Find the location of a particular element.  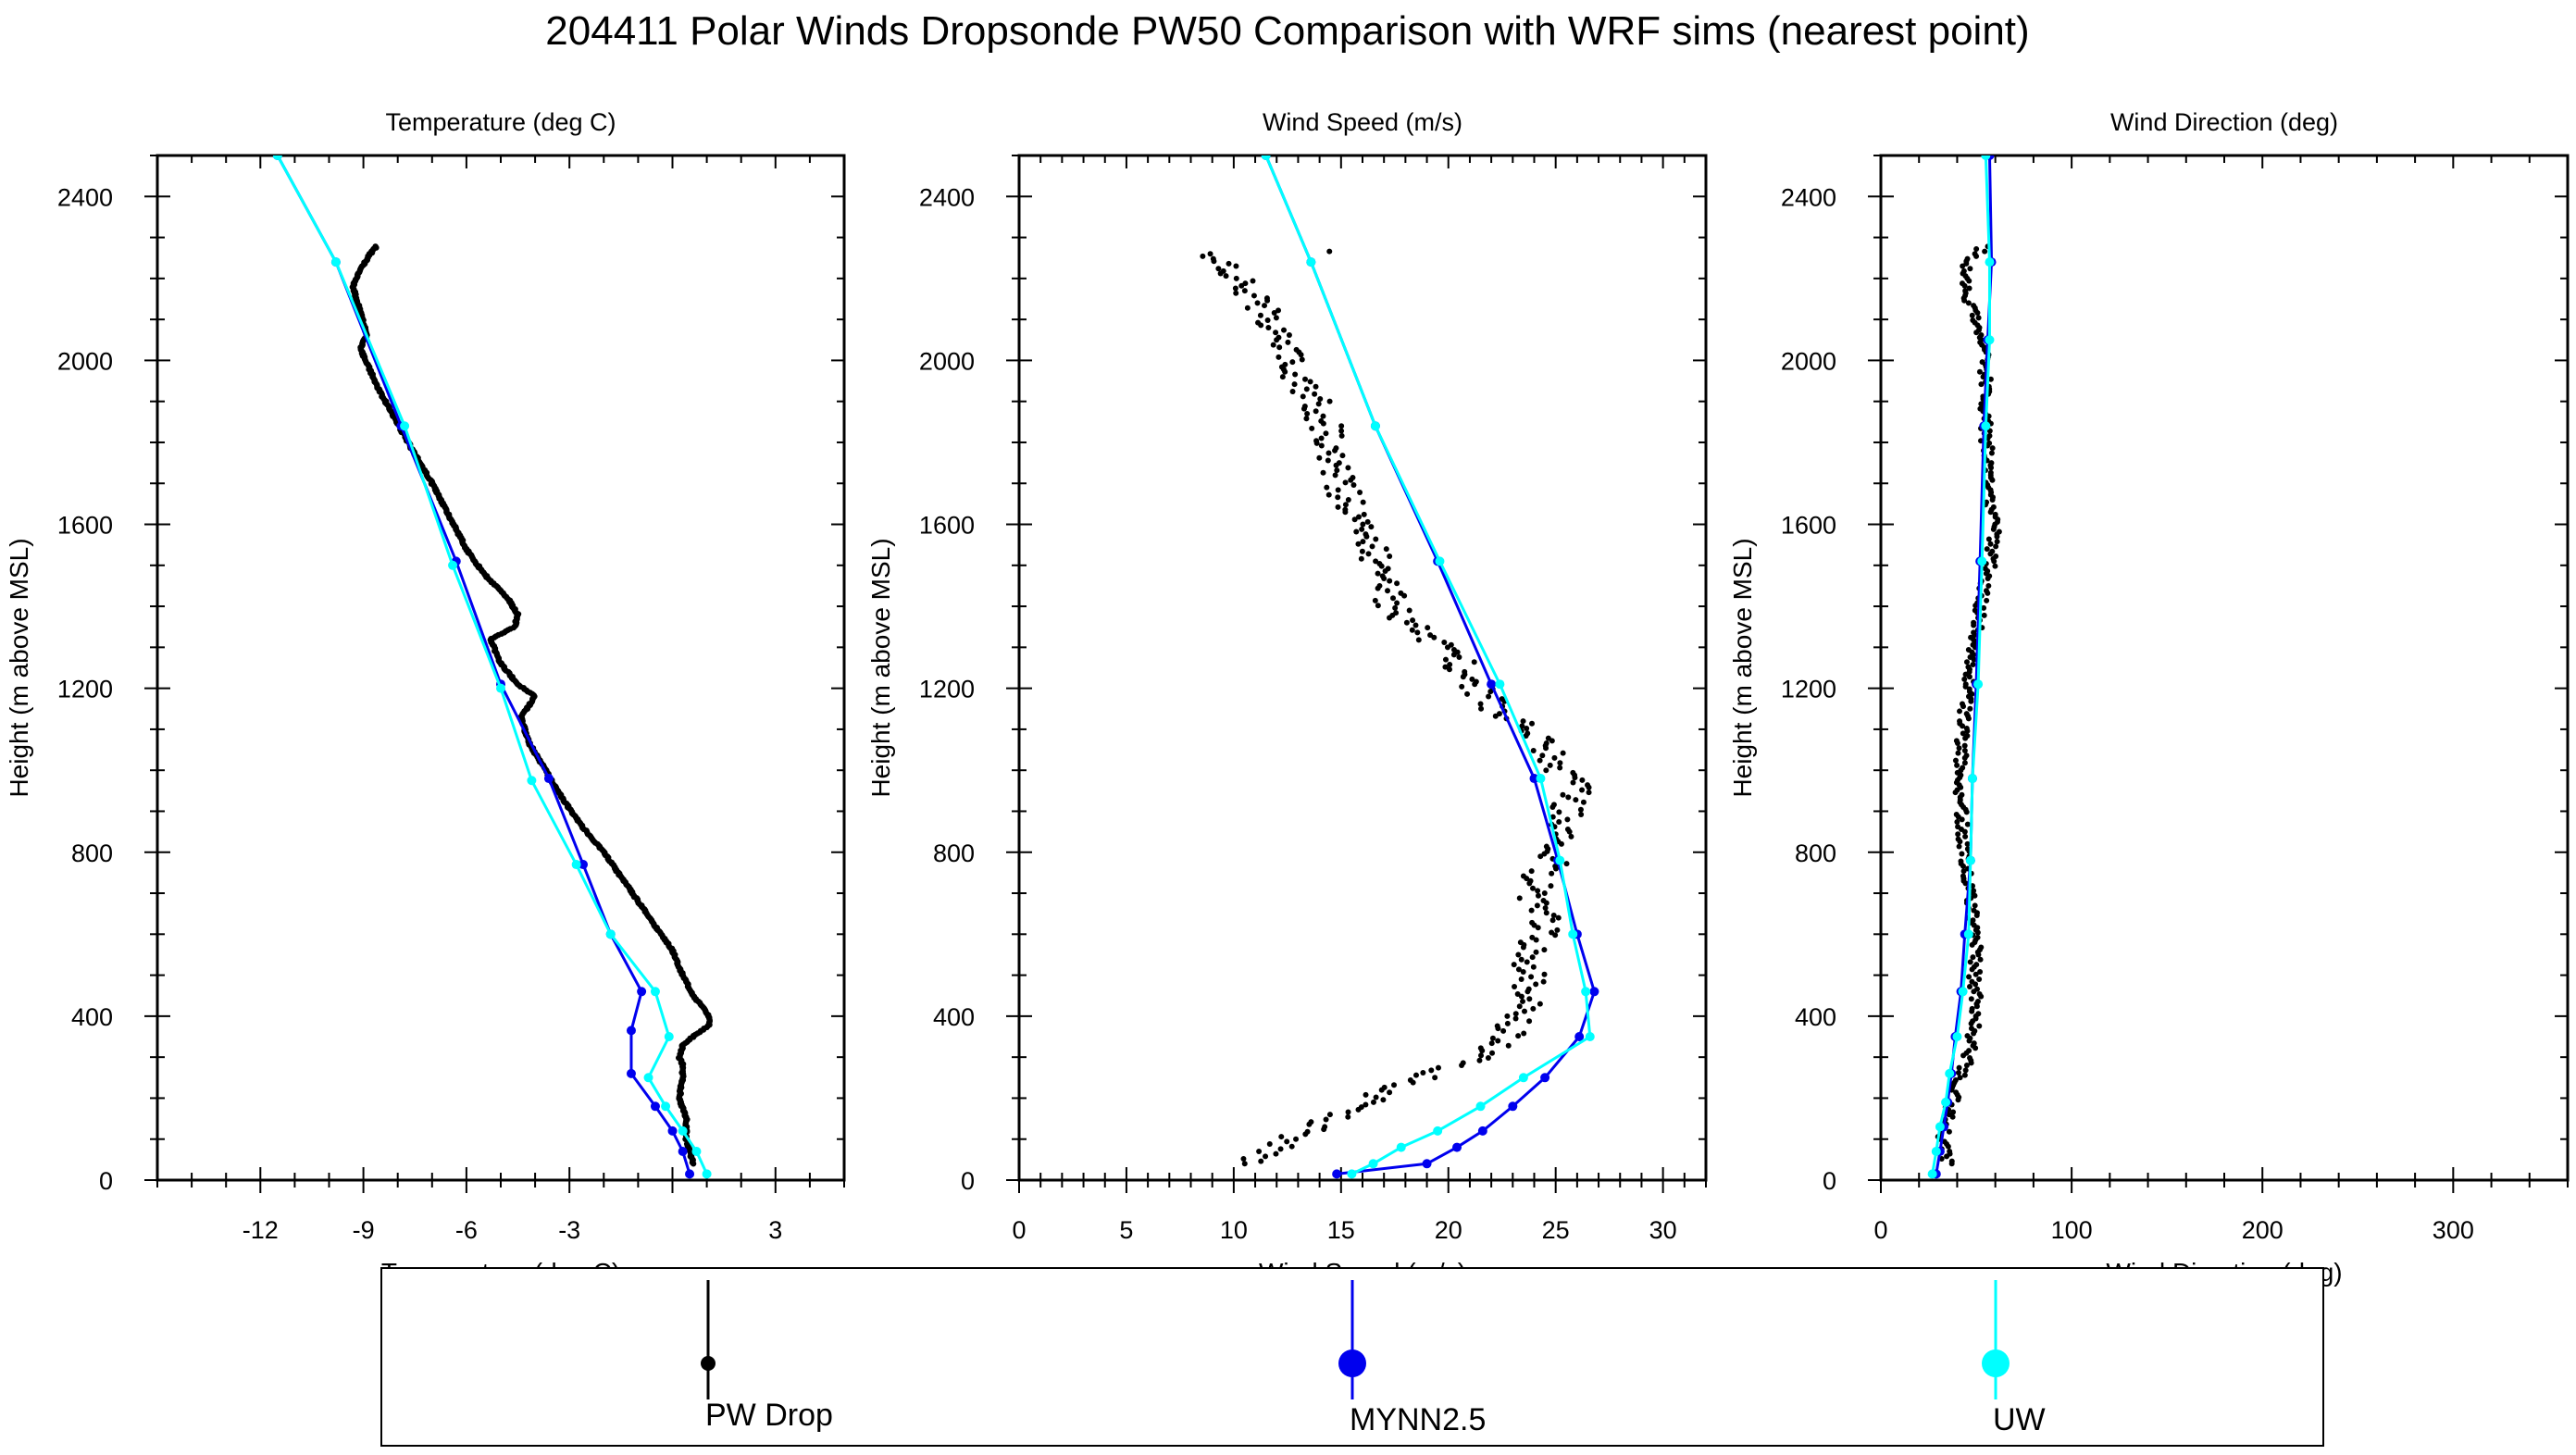

x-tick-label: -12 is located at coordinates (261, 1230).